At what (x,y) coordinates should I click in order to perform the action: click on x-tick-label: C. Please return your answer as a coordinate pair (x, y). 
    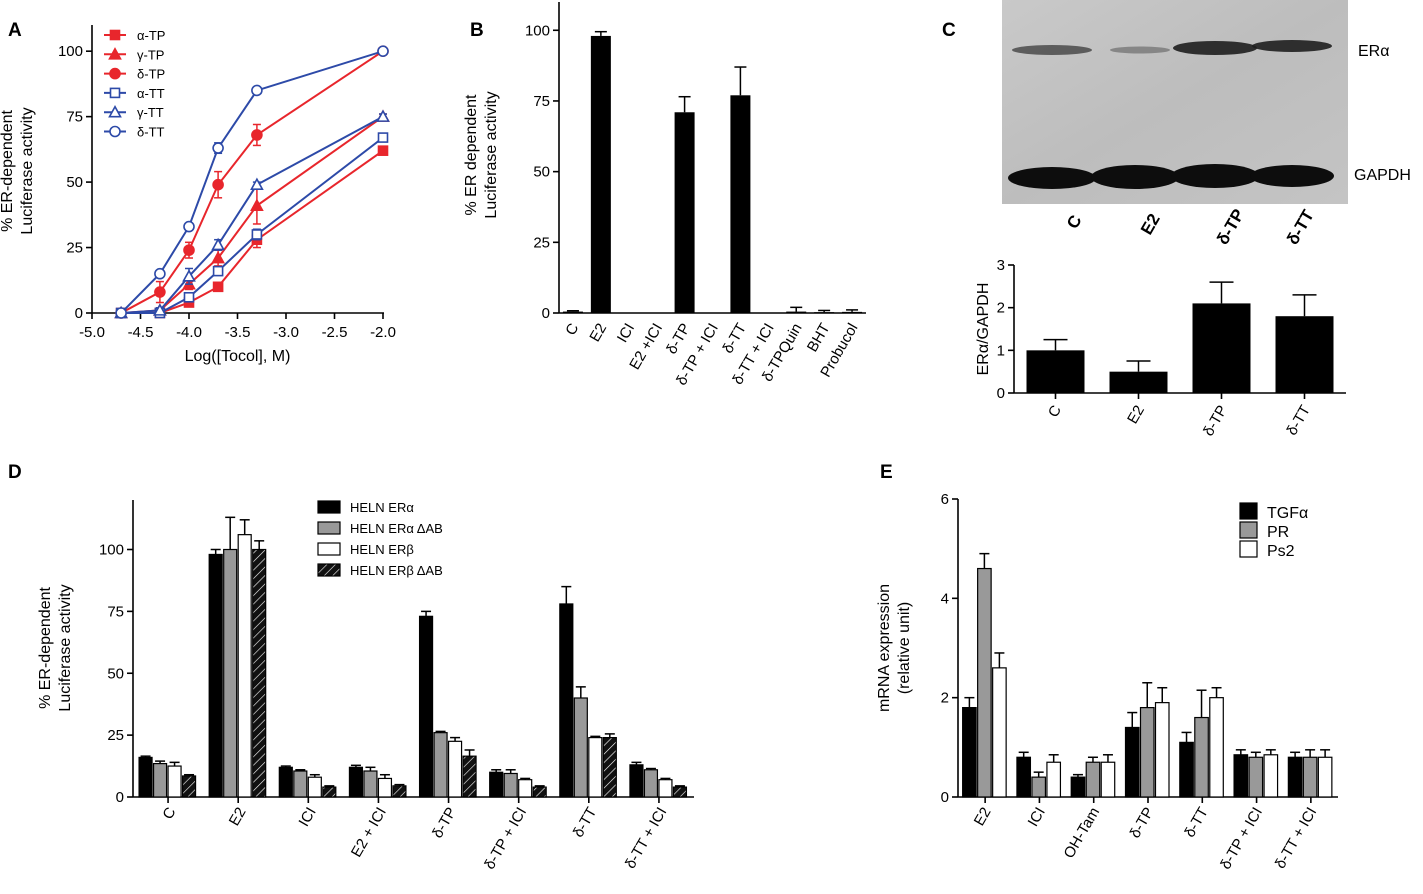
    Looking at the image, I should click on (572, 329).